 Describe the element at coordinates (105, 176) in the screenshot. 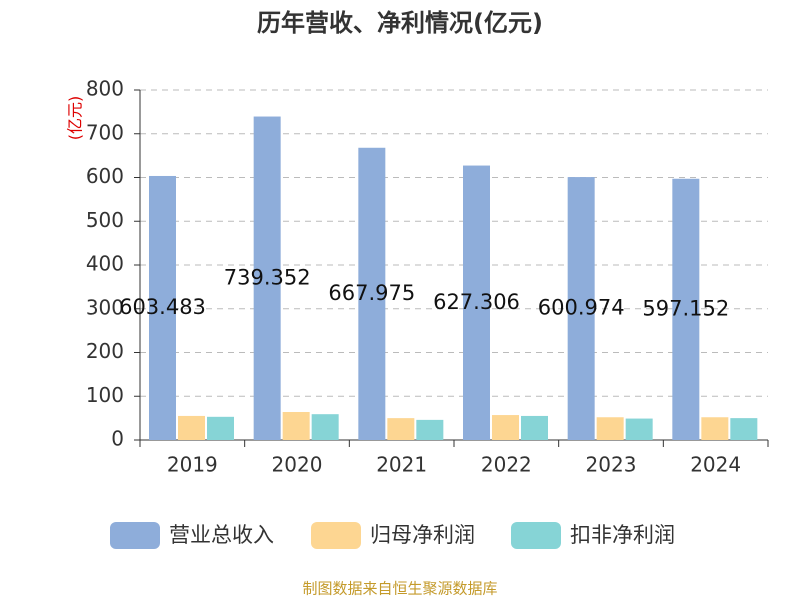

I see `y-tick-label: 600` at that location.